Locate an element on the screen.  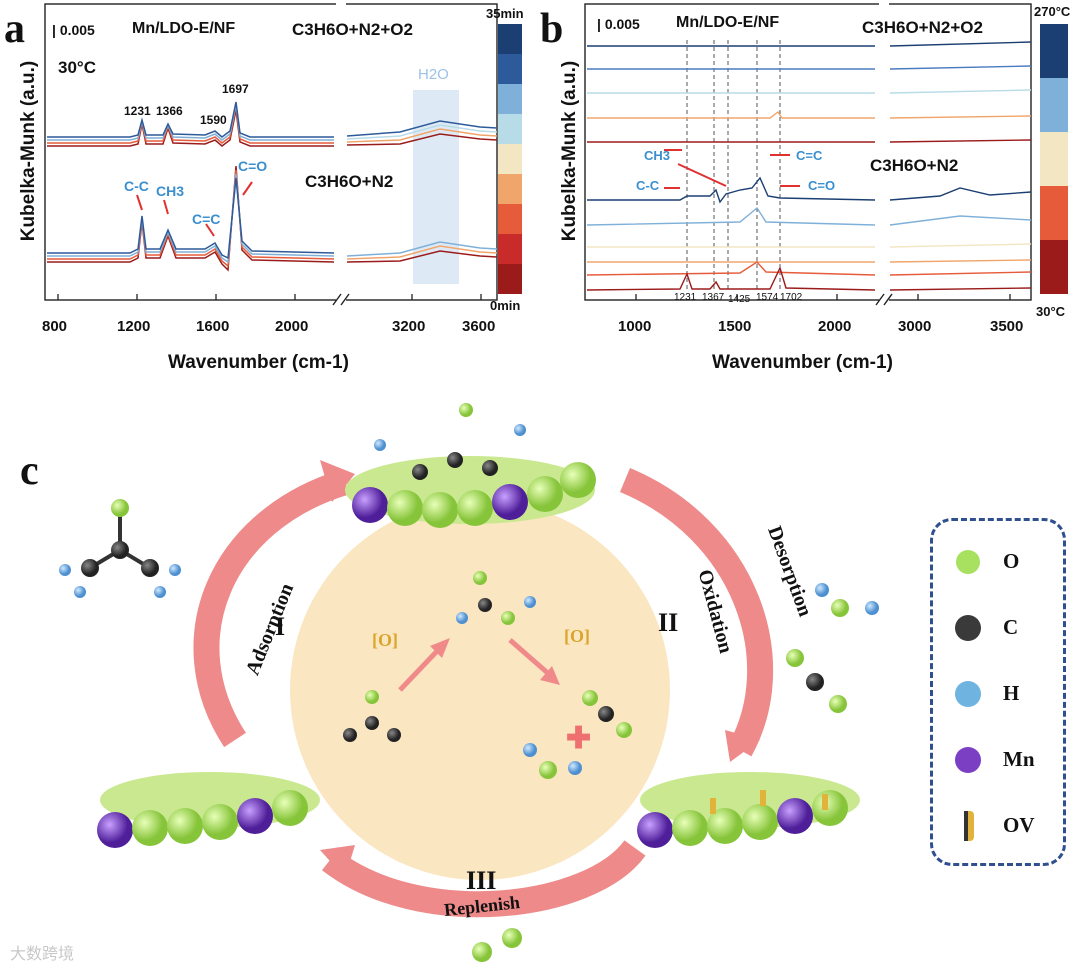
y-label-b: Kubelka-Munk (a.u.) is located at coordinates (569, 151).